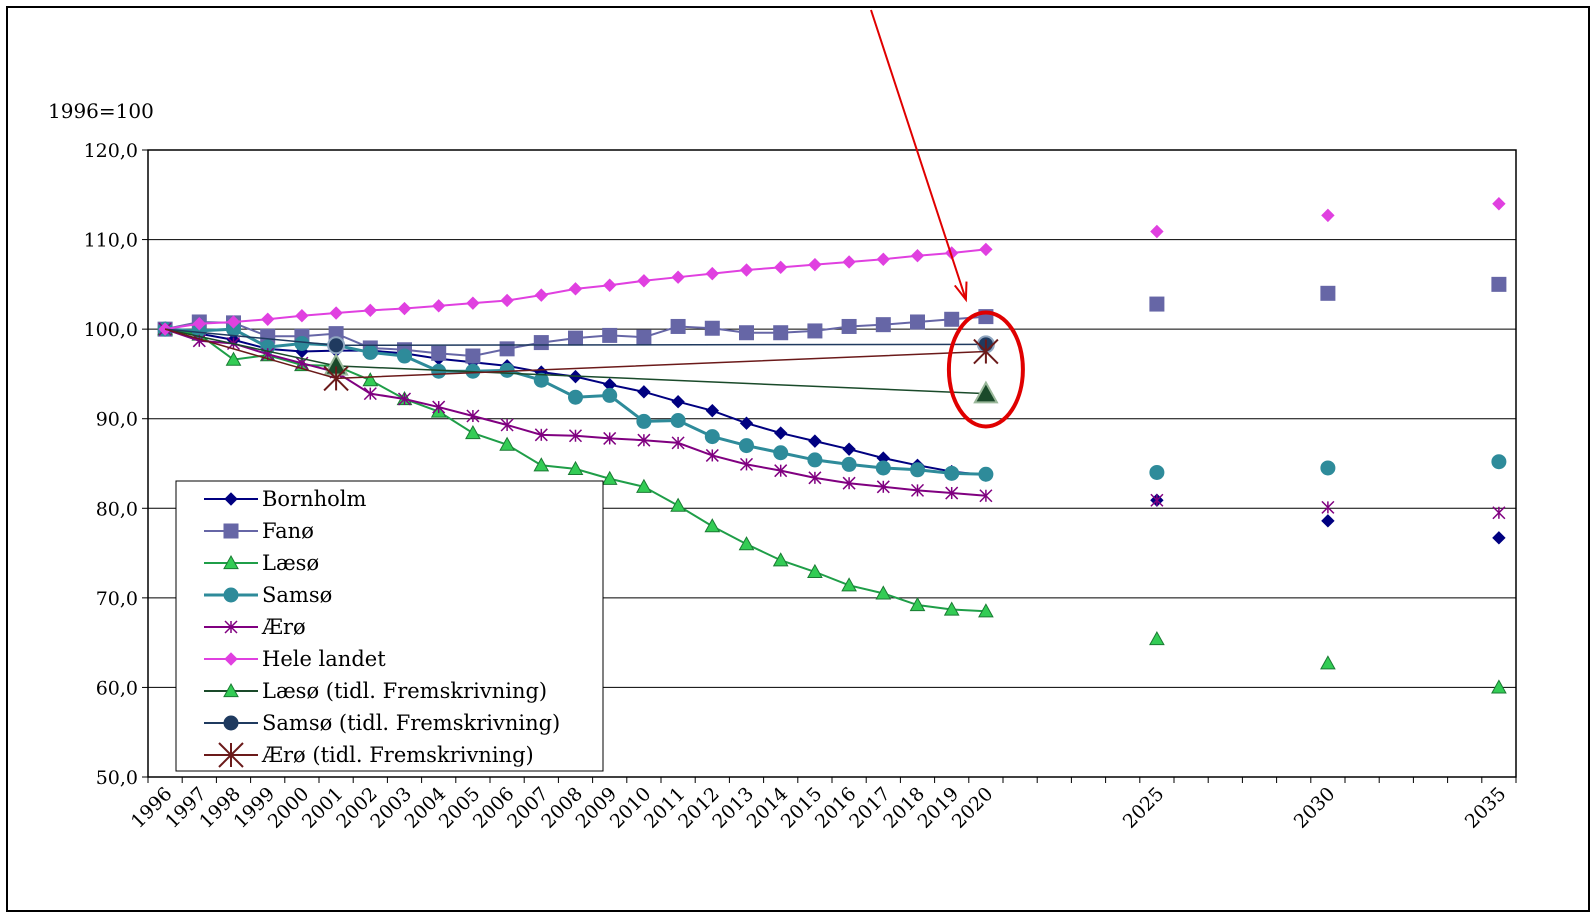 The image size is (1596, 917). Describe the element at coordinates (285, 499) in the screenshot. I see `legend-item: Bornholm` at that location.